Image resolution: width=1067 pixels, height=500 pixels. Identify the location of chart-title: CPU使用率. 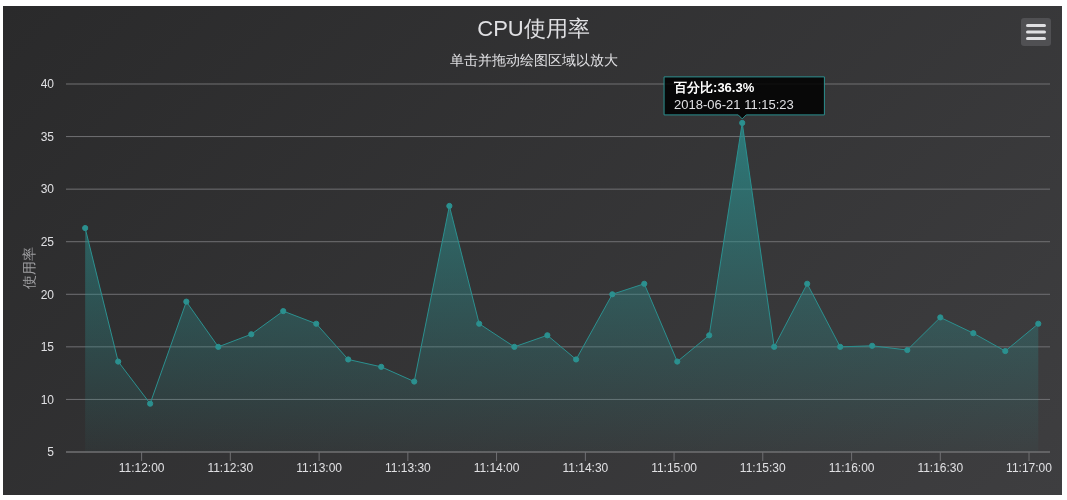
(533, 28).